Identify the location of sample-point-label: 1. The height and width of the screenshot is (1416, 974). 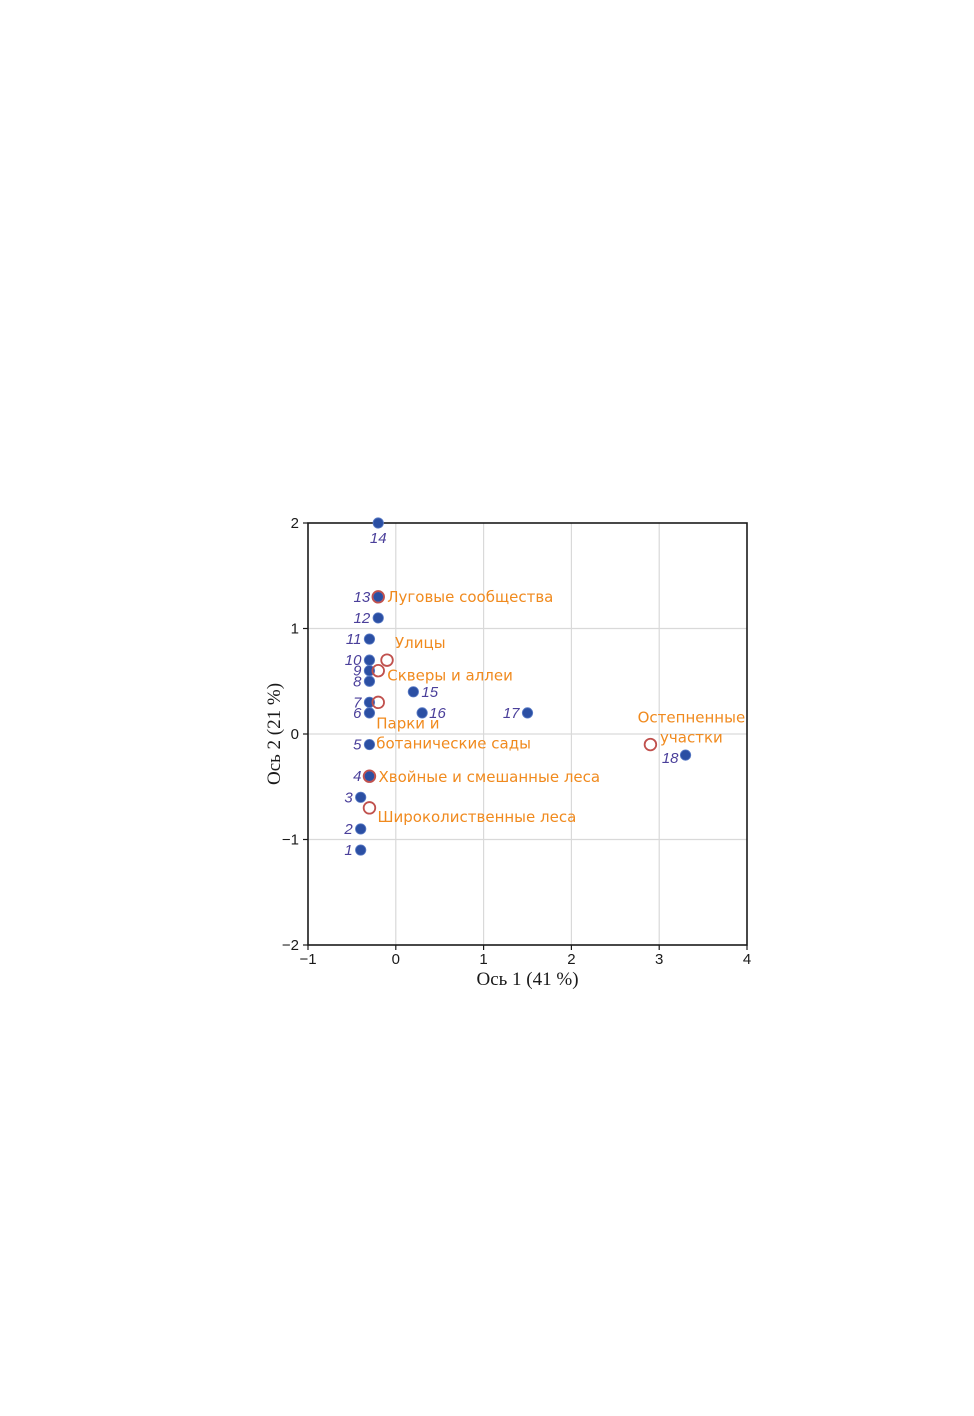
(348, 850).